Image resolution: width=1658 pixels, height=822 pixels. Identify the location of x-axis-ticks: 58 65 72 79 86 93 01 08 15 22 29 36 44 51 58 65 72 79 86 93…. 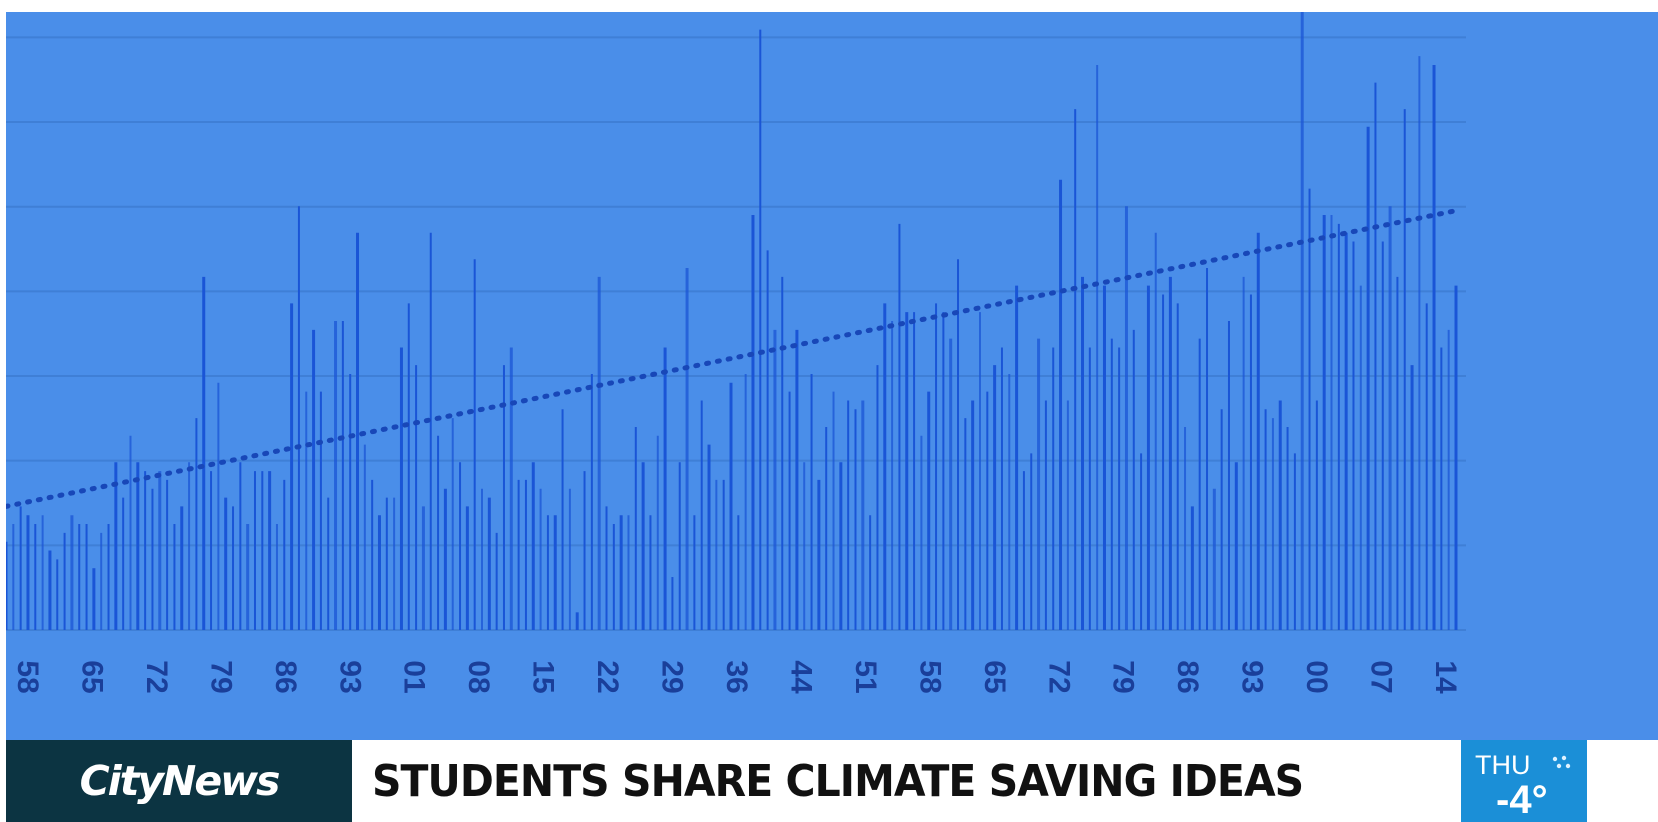
(736, 677).